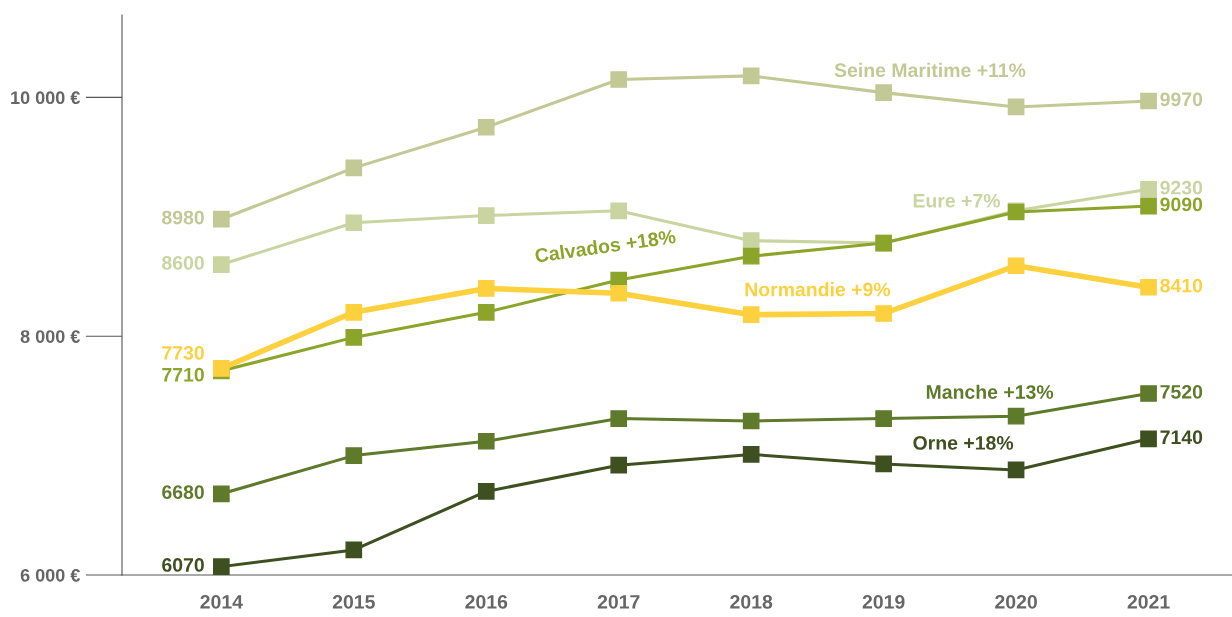 Image resolution: width=1232 pixels, height=617 pixels. Describe the element at coordinates (353, 601) in the screenshot. I see `x-tick-label: 2015` at that location.